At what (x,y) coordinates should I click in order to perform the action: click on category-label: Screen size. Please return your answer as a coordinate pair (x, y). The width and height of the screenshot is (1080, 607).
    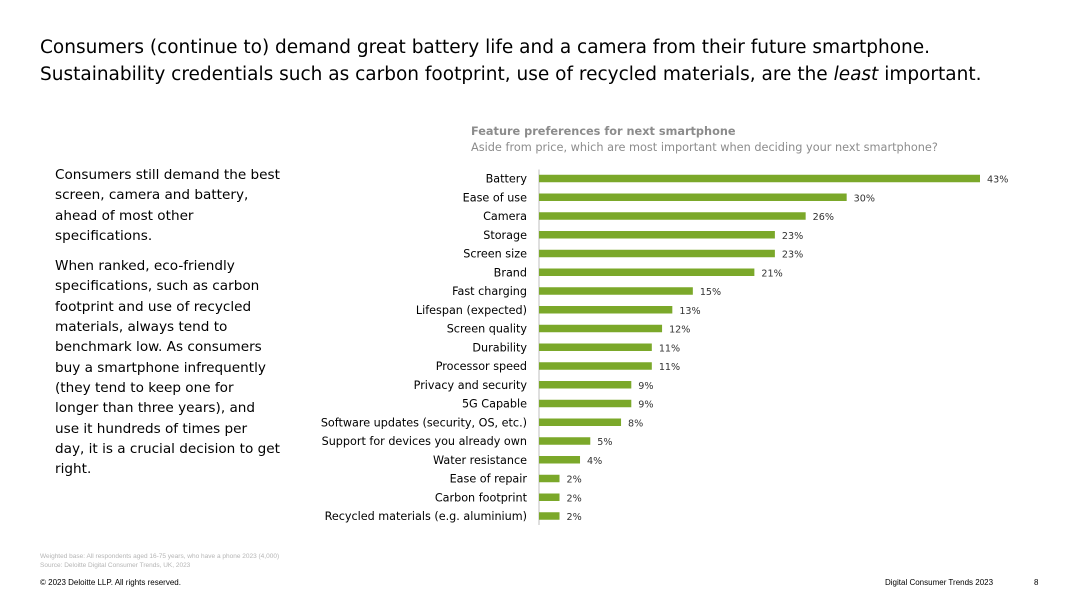
    Looking at the image, I should click on (495, 254).